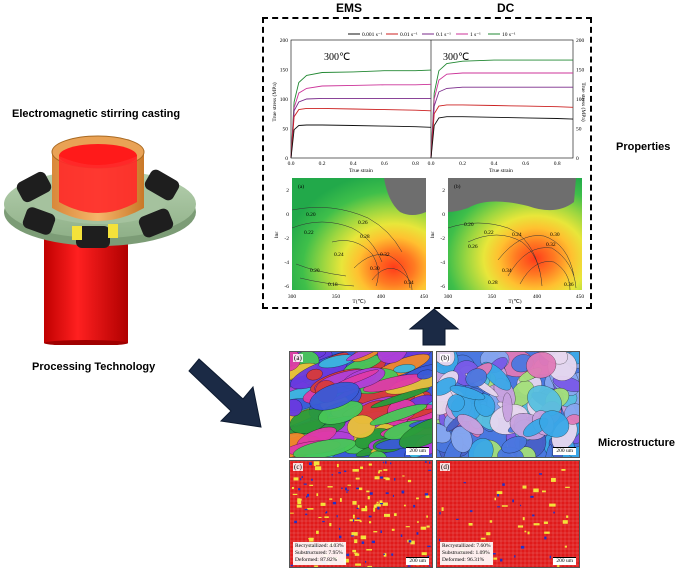 Image resolution: width=685 pixels, height=570 pixels. What do you see at coordinates (462, 164) in the screenshot?
I see `x-tick-label: 0.2` at bounding box center [462, 164].